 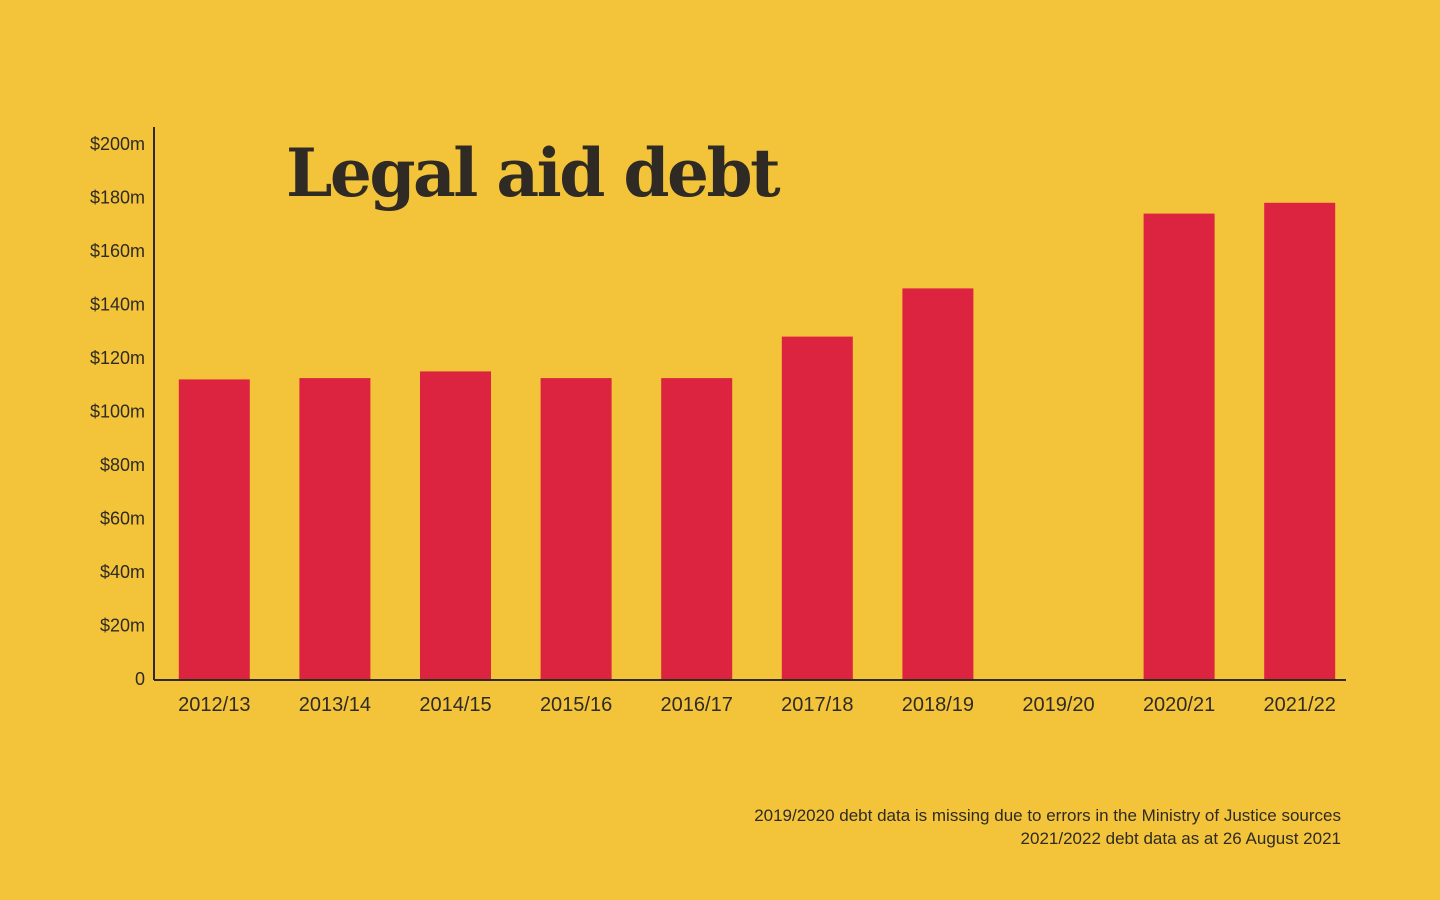 I want to click on x-tick-label: 2013/14, so click(x=335, y=705).